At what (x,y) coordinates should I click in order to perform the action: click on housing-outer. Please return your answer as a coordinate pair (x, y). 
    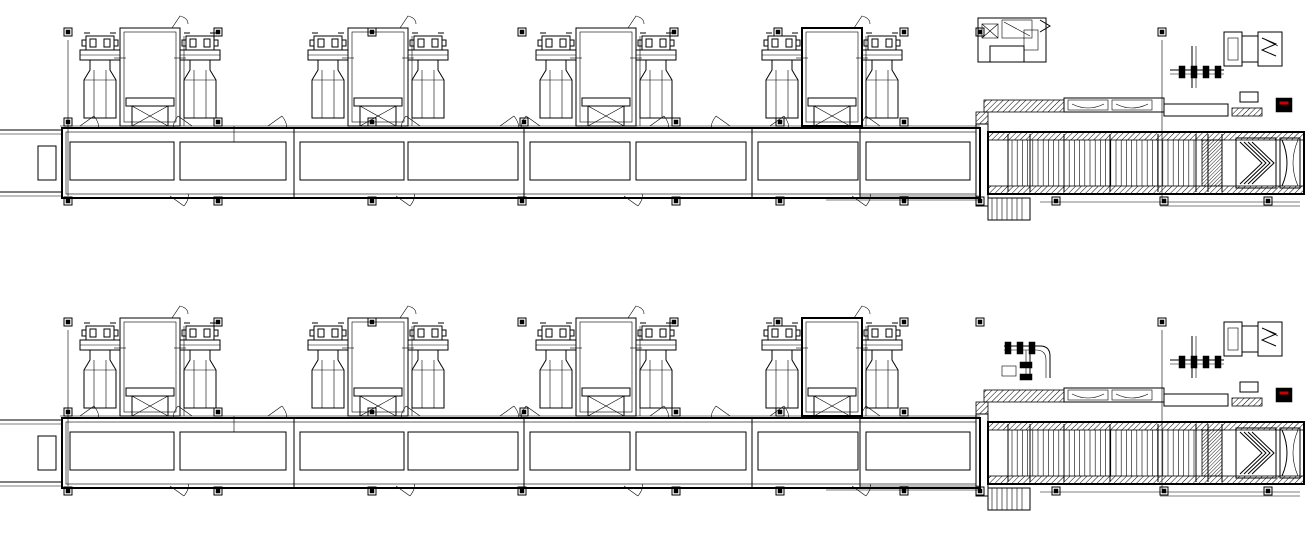
    Looking at the image, I should click on (521, 163).